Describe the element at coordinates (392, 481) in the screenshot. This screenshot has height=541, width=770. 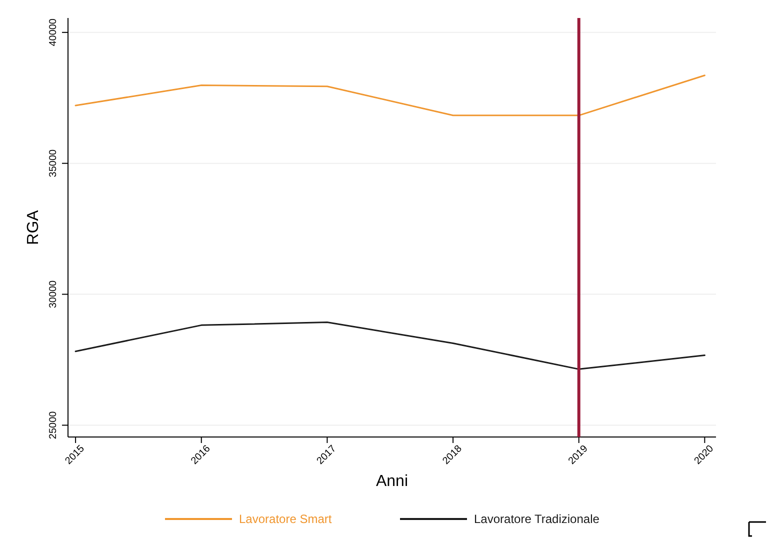
I see `x-axis-title: Anni` at that location.